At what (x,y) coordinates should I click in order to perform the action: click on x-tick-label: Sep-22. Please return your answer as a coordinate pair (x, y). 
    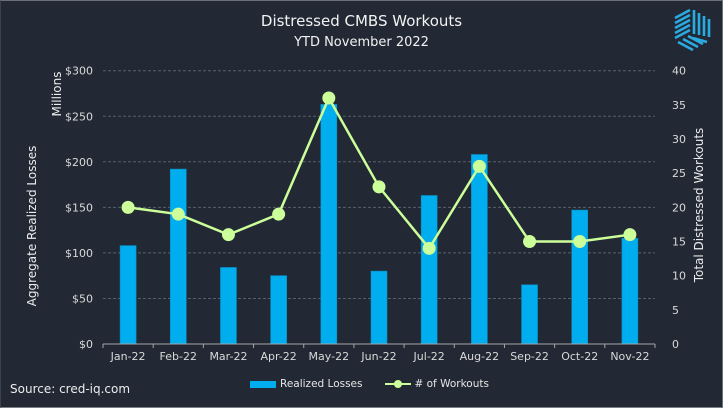
    Looking at the image, I should click on (529, 356).